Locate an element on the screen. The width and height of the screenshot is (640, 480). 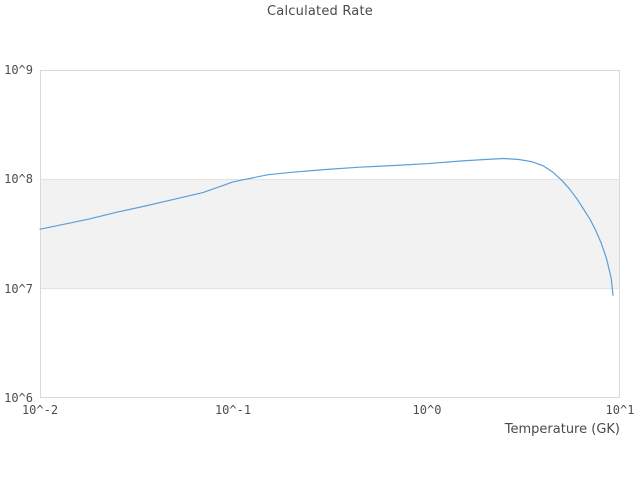
y-tick-label: 10^6 is located at coordinates (18, 398).